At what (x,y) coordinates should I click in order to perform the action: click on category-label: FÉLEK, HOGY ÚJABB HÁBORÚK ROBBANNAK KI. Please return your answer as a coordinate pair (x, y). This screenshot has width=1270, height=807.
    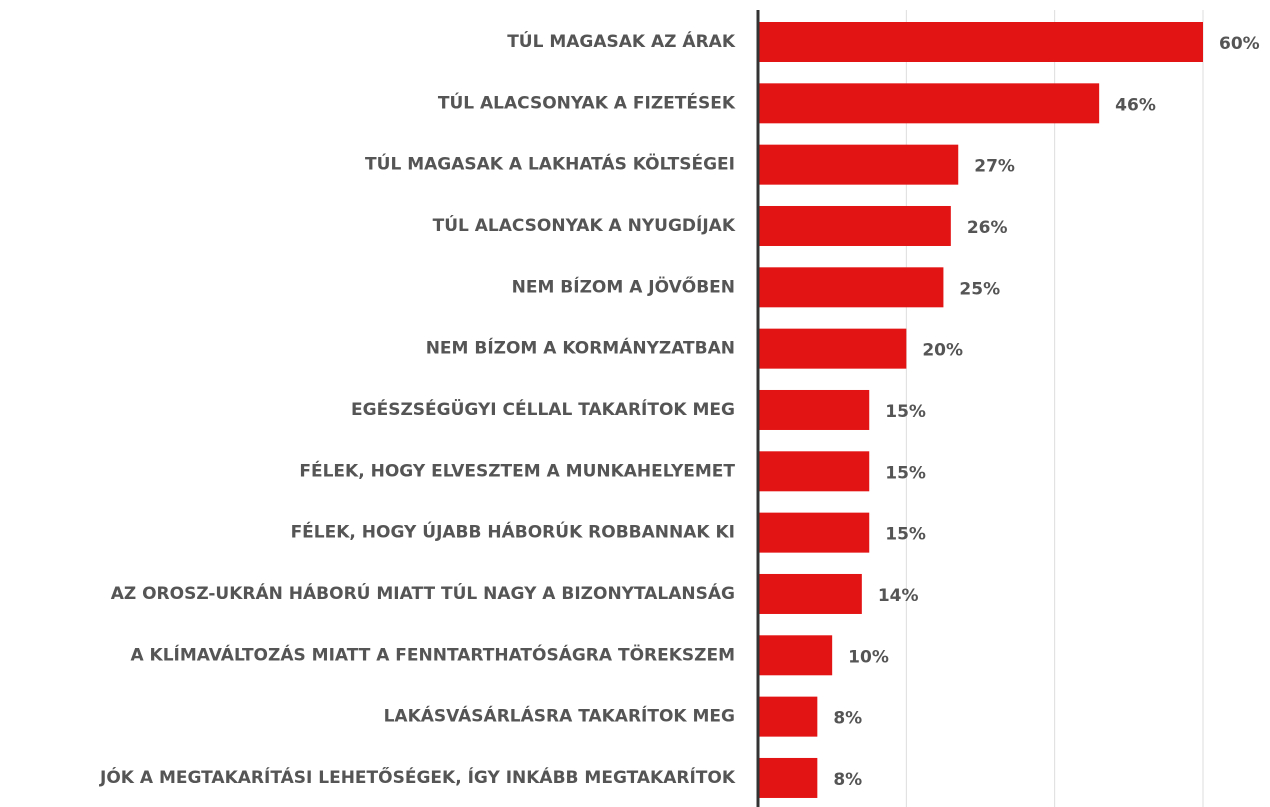
    Looking at the image, I should click on (513, 532).